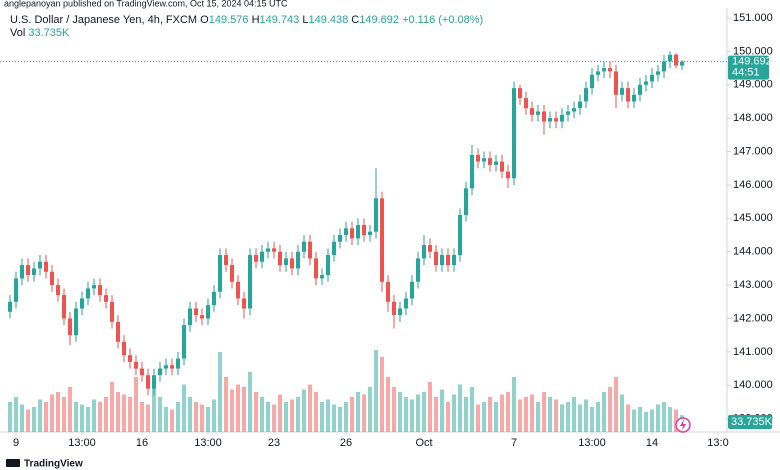 The image size is (780, 470). I want to click on y-tick-label: 145.000, so click(753, 218).